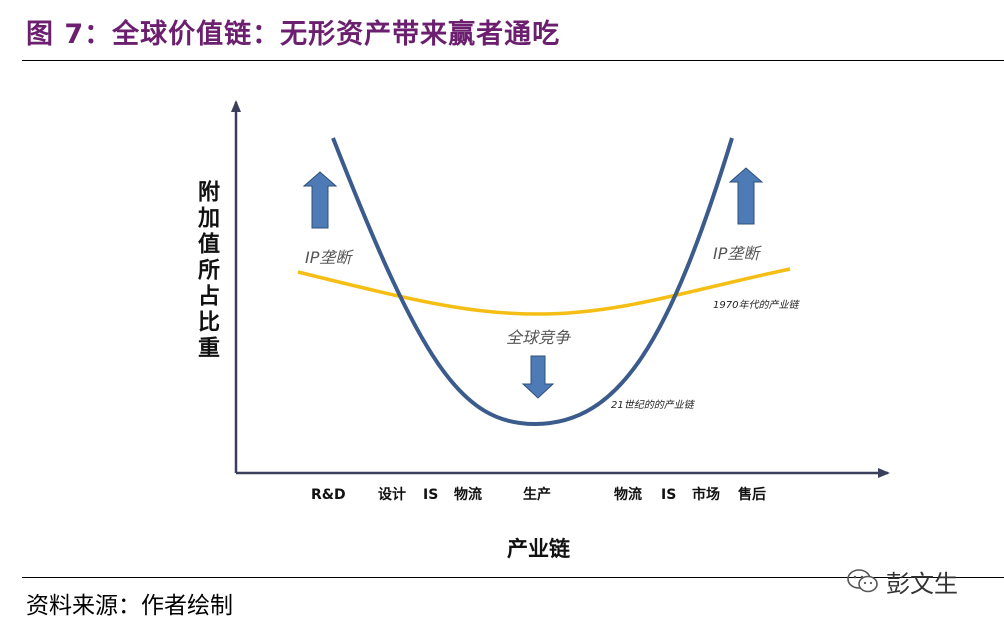  Describe the element at coordinates (922, 583) in the screenshot. I see `watermark-text: 彭文生` at that location.